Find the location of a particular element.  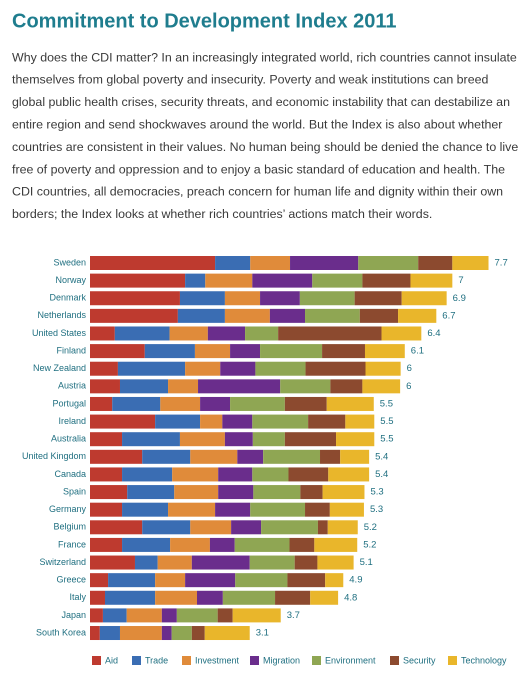

category-label: United States is located at coordinates (59, 333).